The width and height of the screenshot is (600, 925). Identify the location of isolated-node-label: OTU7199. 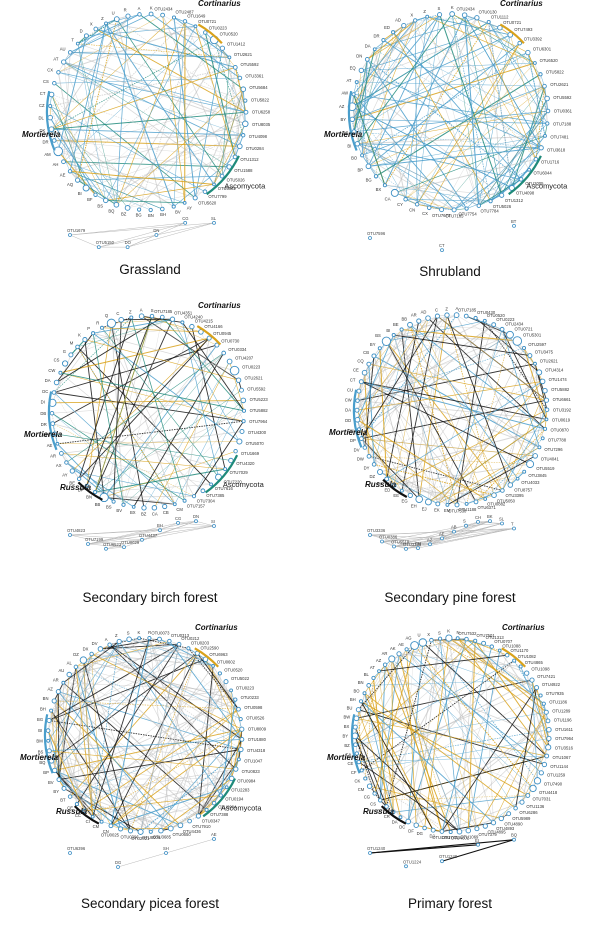
(94, 539).